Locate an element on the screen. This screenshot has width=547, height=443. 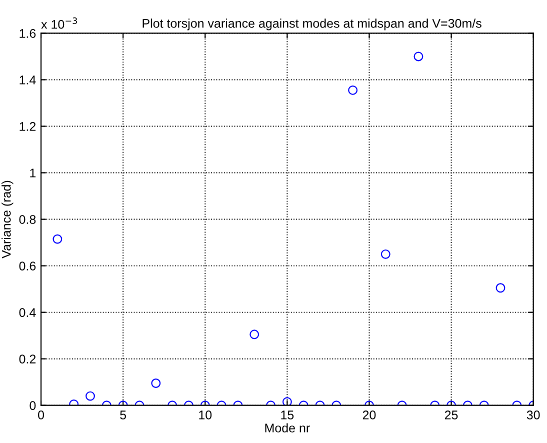
x-tick-label: 30 is located at coordinates (533, 415).